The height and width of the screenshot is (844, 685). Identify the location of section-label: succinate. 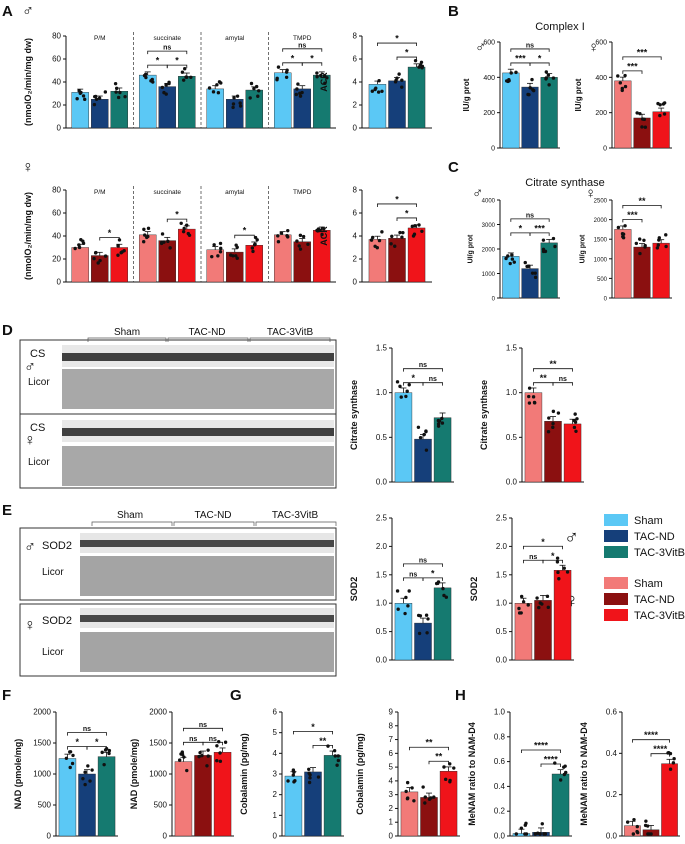
(168, 192).